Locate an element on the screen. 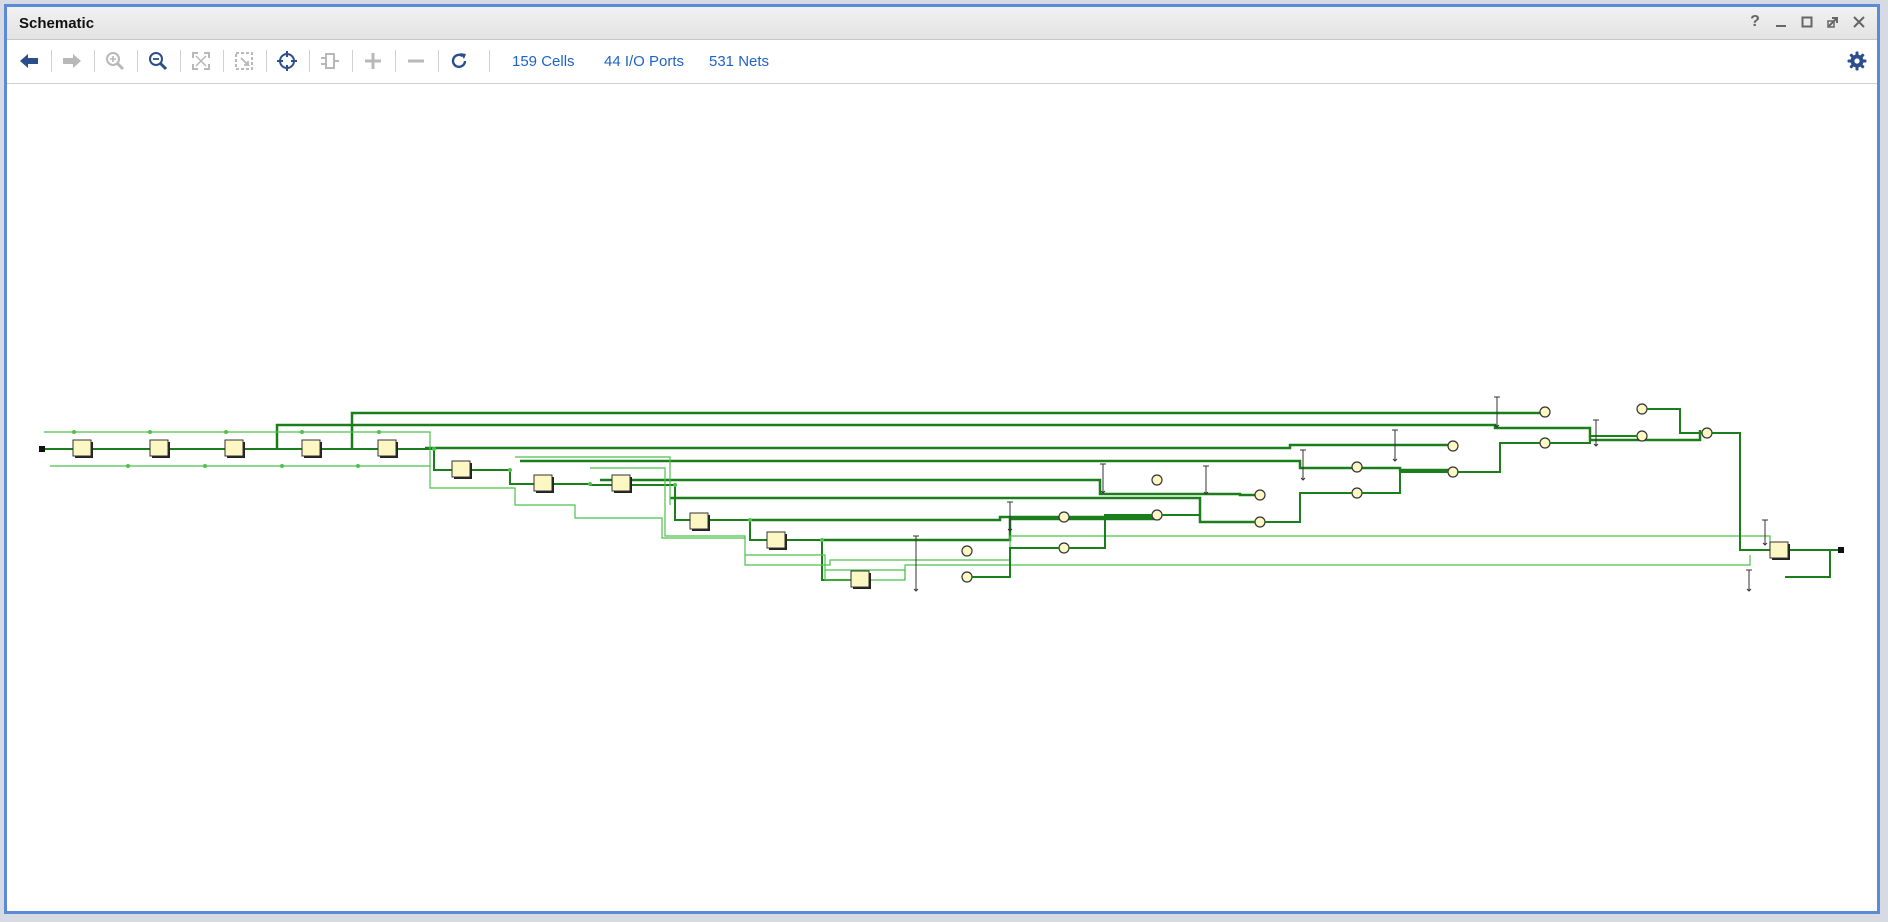 The image size is (1888, 922). input-port is located at coordinates (42, 449).